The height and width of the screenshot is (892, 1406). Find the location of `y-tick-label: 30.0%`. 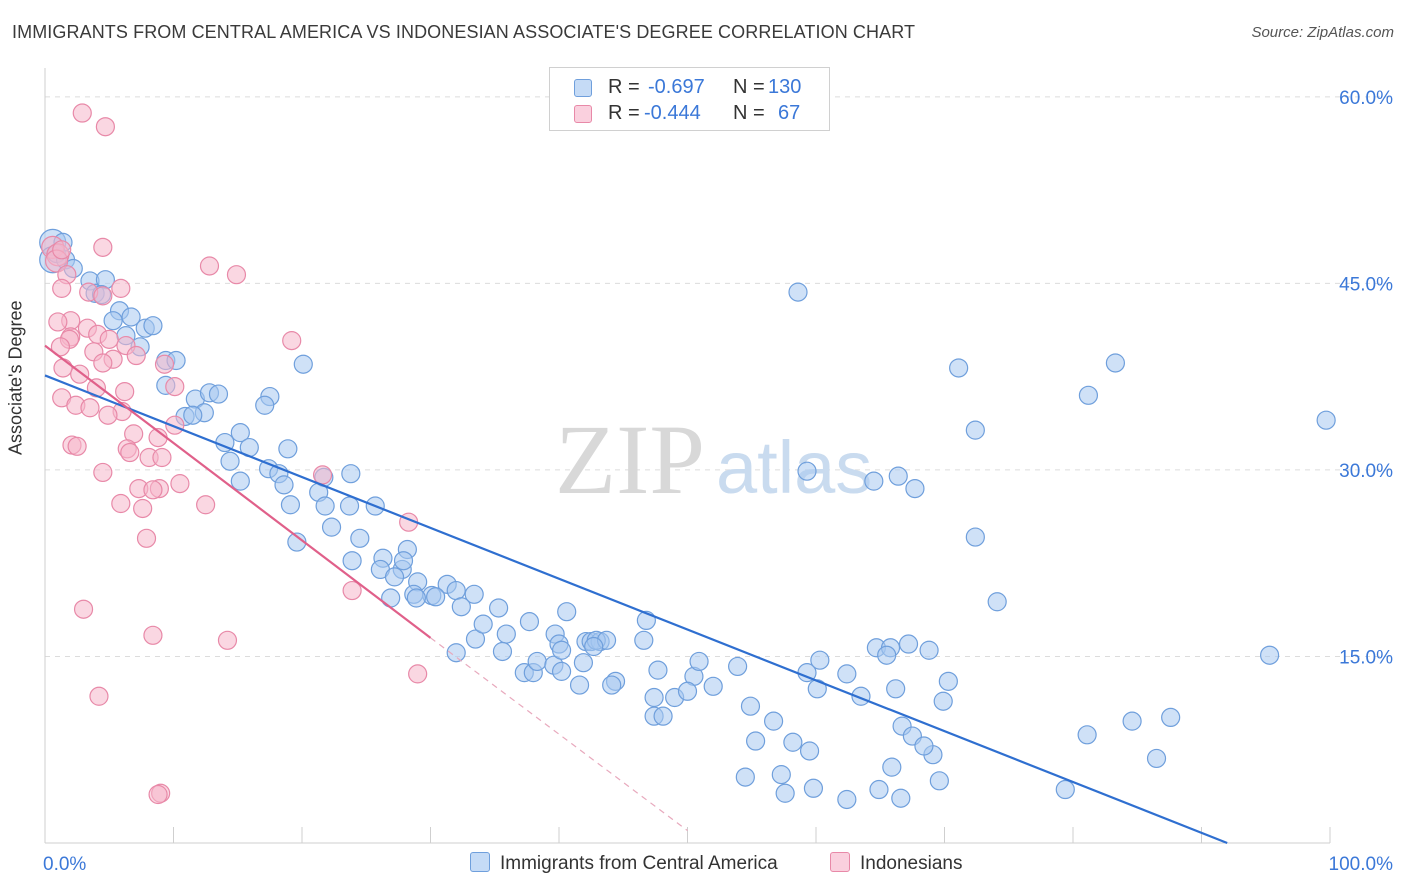

y-tick-label: 30.0% is located at coordinates (1366, 471).